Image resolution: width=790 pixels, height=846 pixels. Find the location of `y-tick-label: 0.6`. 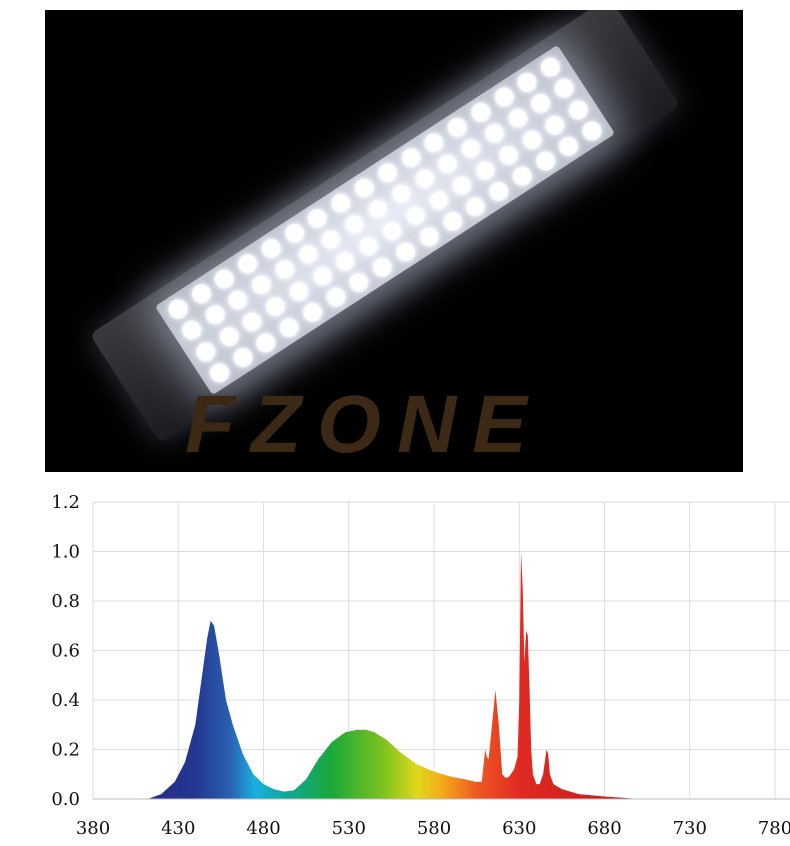

y-tick-label: 0.6 is located at coordinates (65, 651).